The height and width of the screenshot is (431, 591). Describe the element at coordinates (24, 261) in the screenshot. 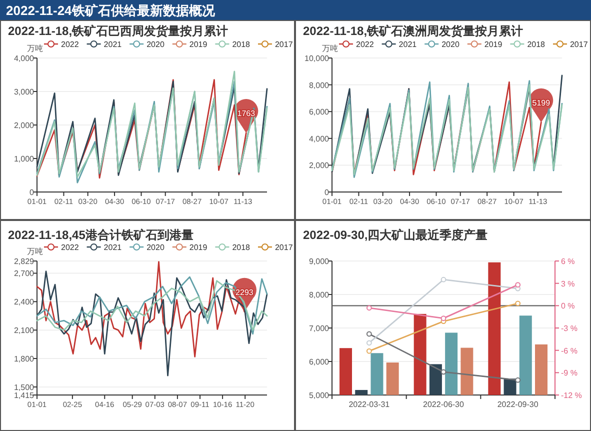

I see `y-tick-label: 2,829` at that location.